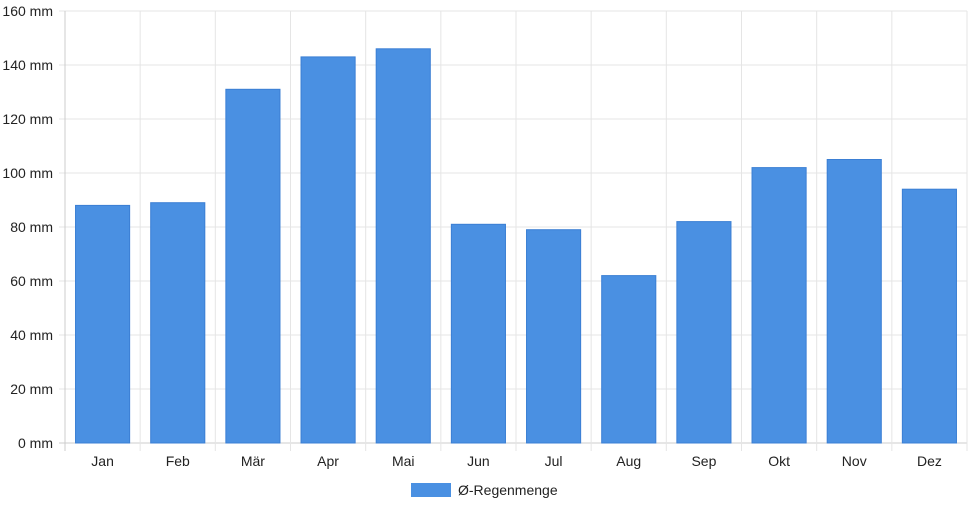 Image resolution: width=968 pixels, height=508 pixels. I want to click on bar-dez, so click(929, 316).